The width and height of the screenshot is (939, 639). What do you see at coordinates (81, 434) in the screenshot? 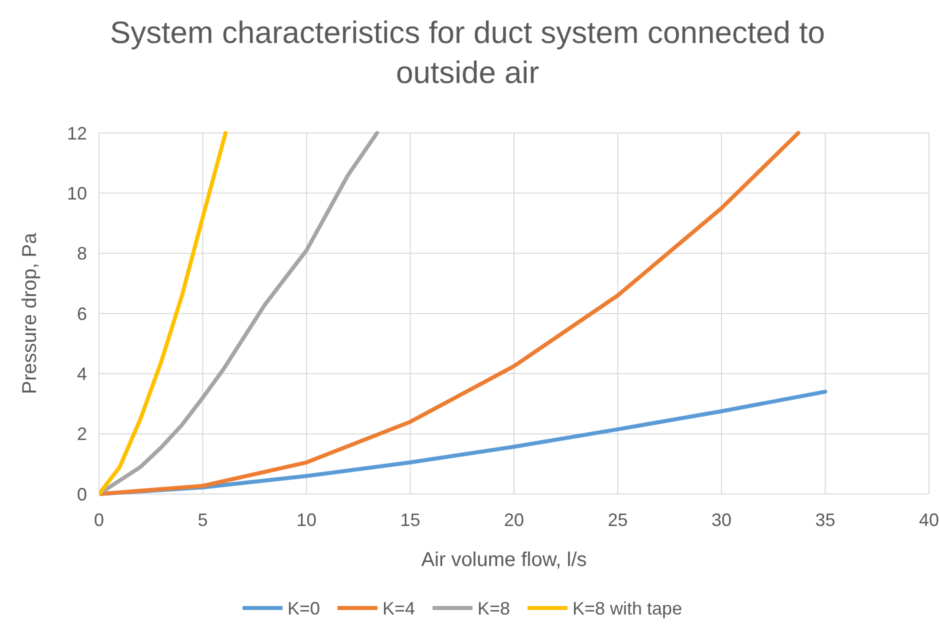
I see `y-tick-label: 2` at bounding box center [81, 434].